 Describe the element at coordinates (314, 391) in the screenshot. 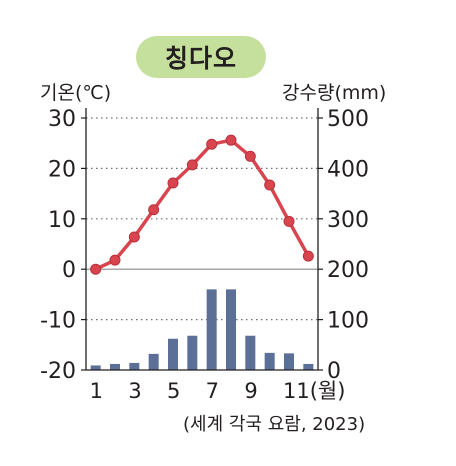

I see `month-tick-label: 11(월)` at that location.